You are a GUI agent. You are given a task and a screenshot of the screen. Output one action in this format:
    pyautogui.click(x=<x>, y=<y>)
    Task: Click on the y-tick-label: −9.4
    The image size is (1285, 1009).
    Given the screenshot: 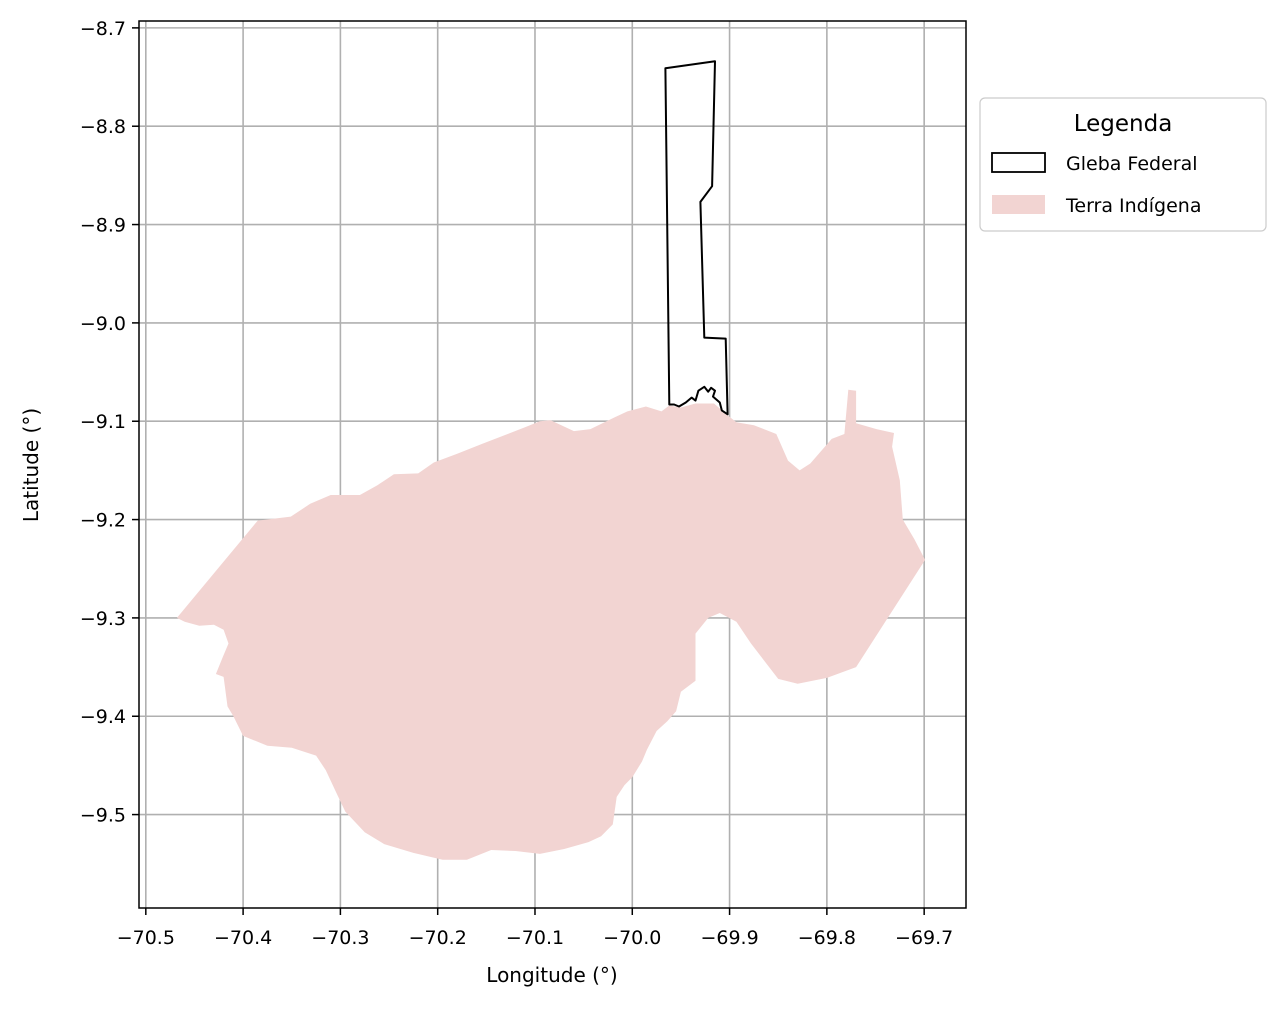 What is the action you would take?
    pyautogui.click(x=103, y=717)
    